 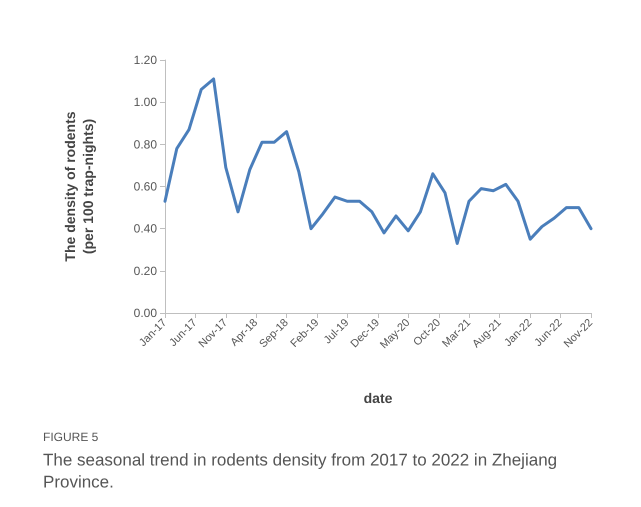 I want to click on y-tick-label: 0.60, so click(x=146, y=187).